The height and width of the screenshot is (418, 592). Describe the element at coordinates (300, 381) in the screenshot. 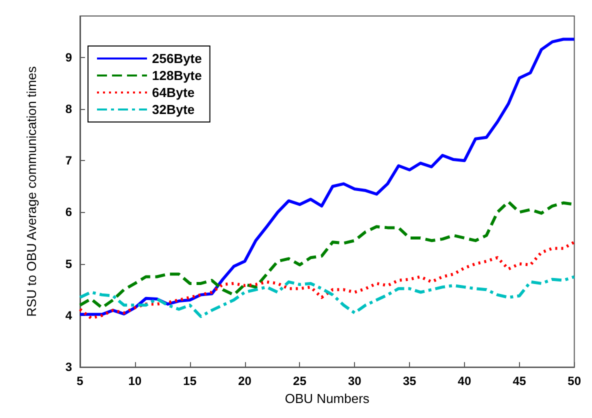

I see `x-tick-label: 25` at that location.